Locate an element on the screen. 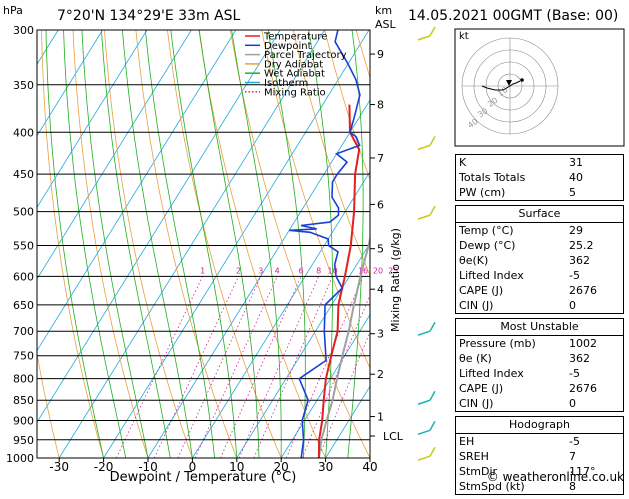 The image size is (629, 499). pressure-tick-label: 900 is located at coordinates (23, 421).